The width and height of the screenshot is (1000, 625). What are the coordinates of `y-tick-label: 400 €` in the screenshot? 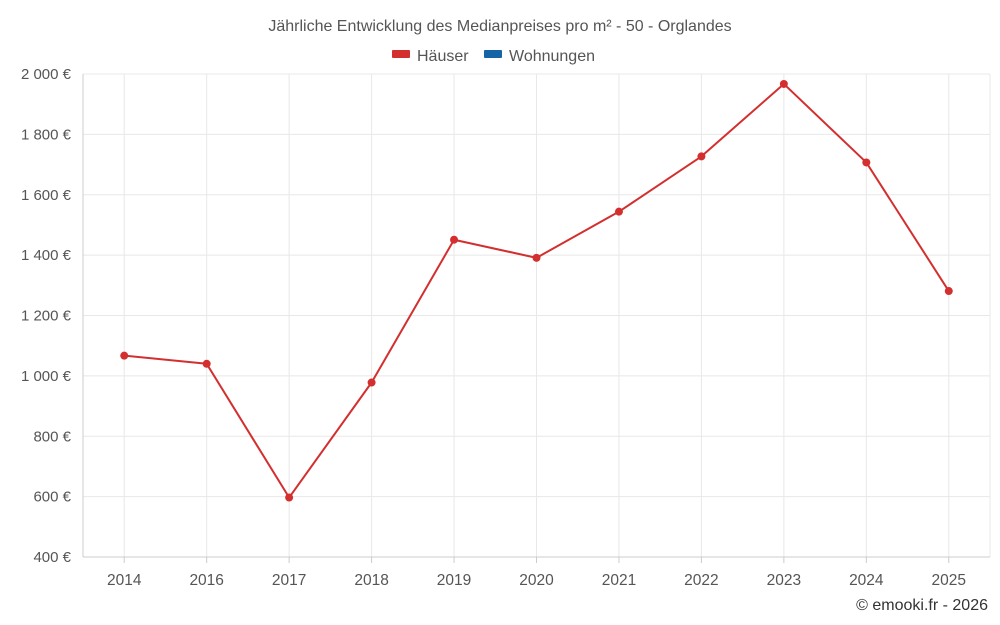 It's located at (52, 557).